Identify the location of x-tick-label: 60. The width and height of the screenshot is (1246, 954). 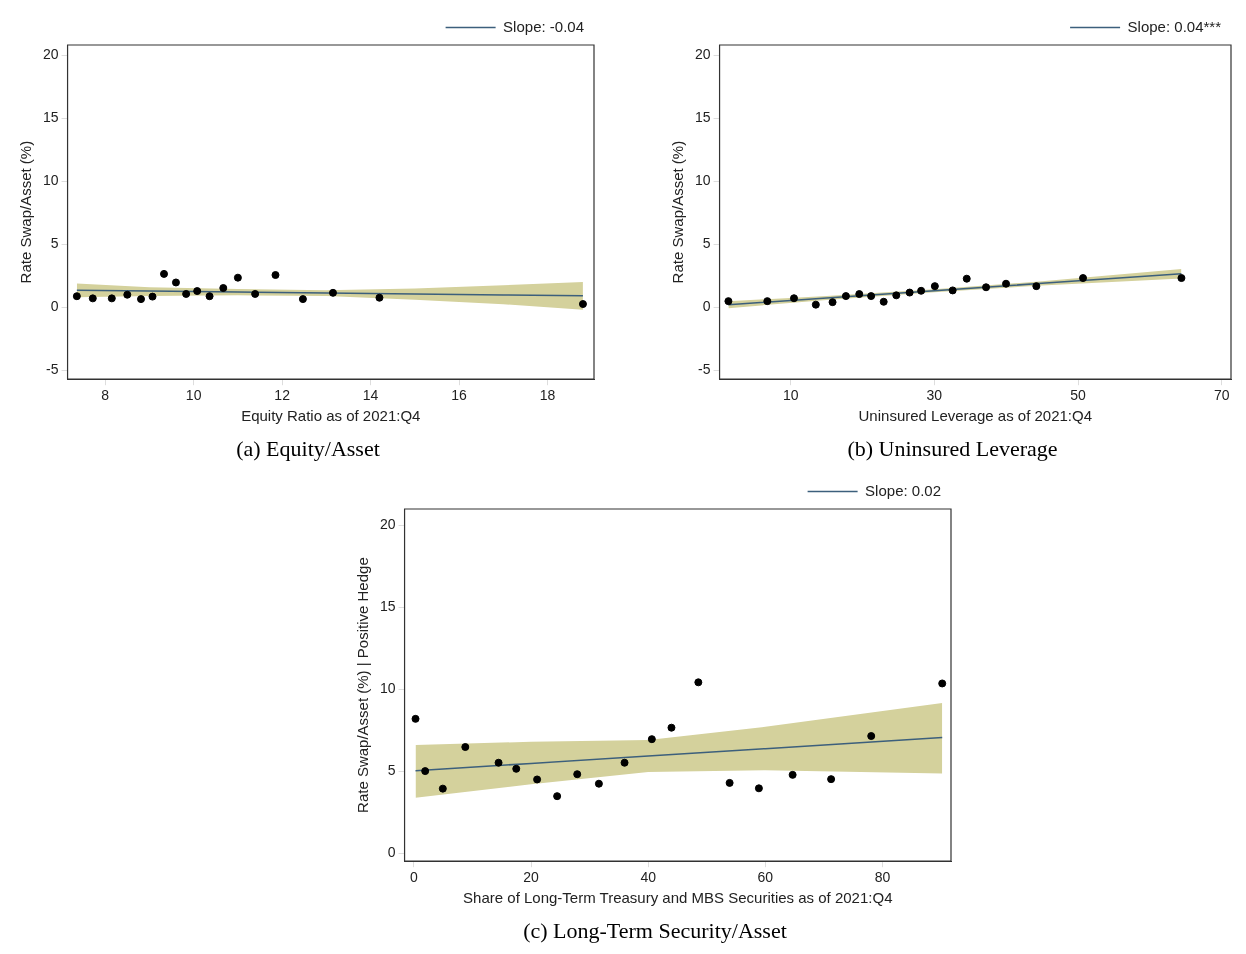
(765, 877).